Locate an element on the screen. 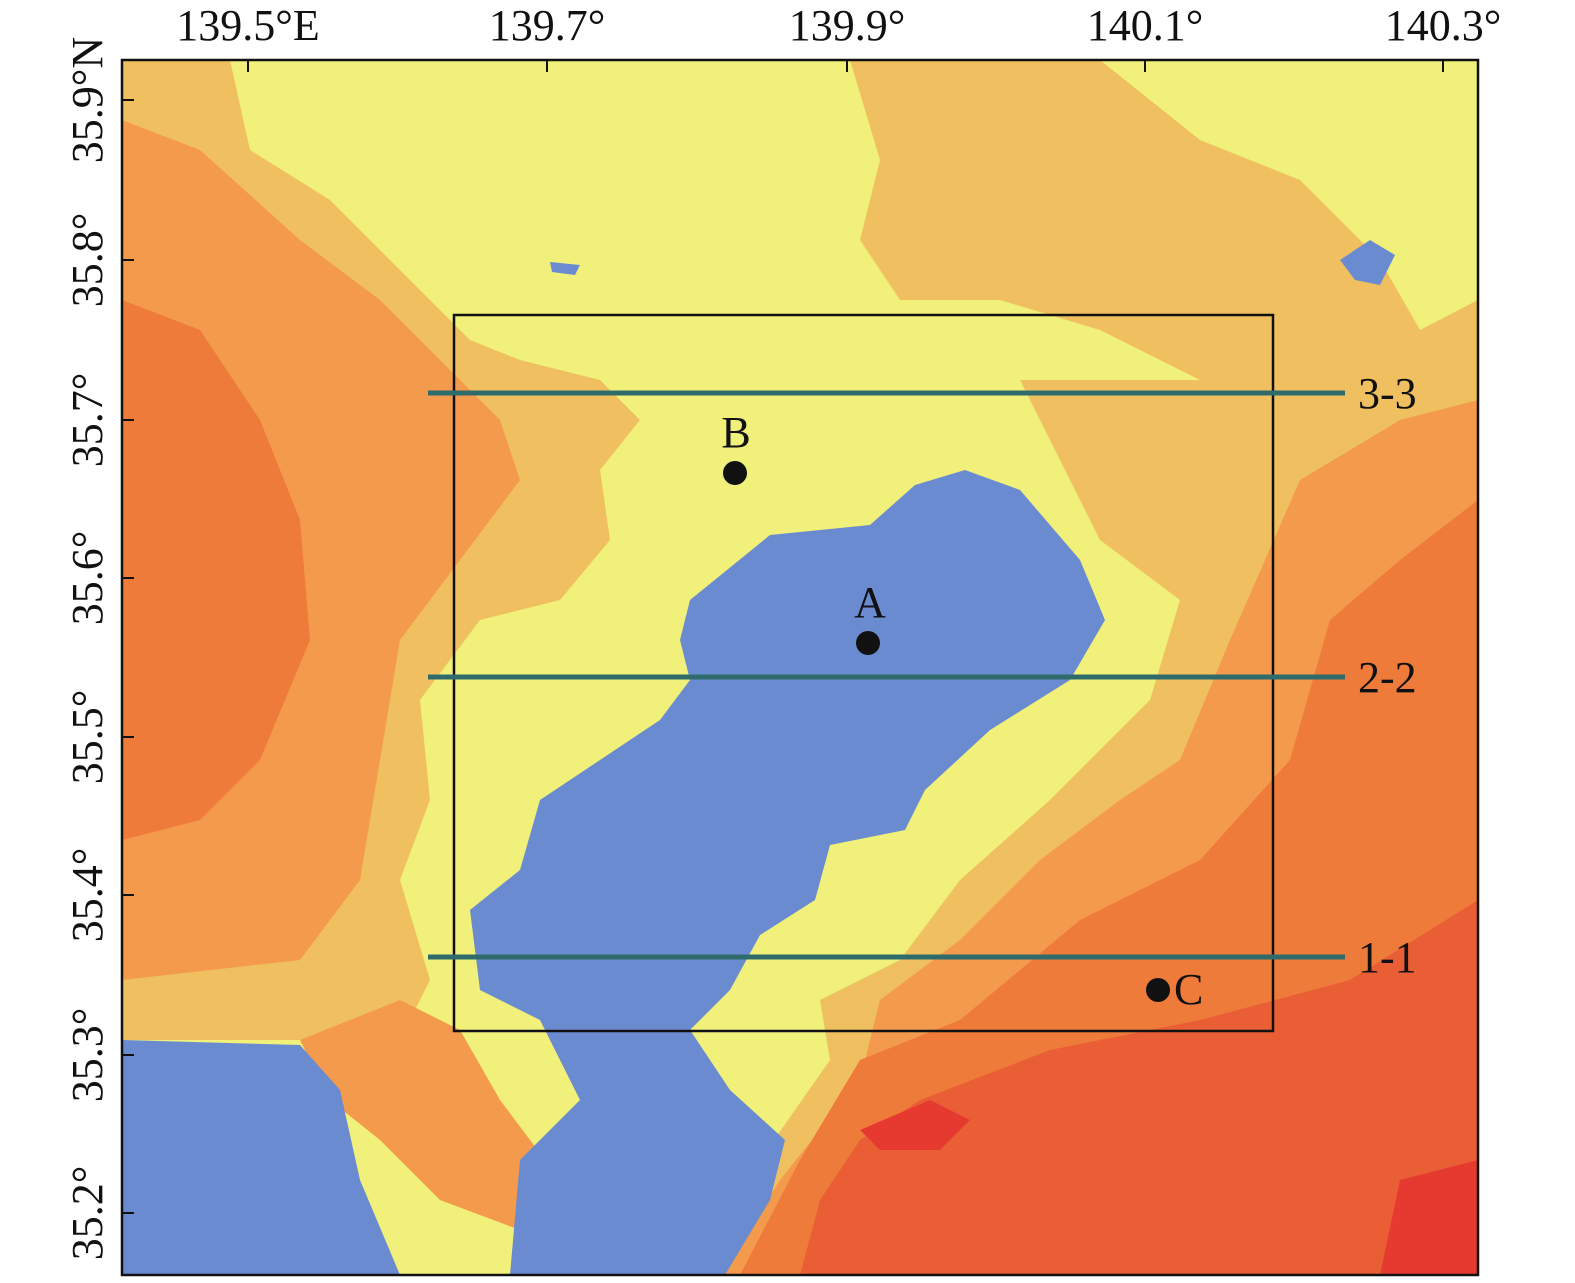 Image resolution: width=1575 pixels, height=1283 pixels. section-label: 2-2 is located at coordinates (1387, 677).